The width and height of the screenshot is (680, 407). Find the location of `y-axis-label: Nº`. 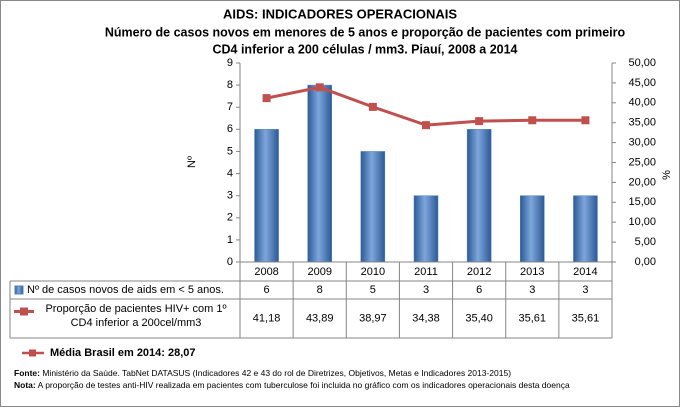

y-axis-label: Nº is located at coordinates (192, 162).